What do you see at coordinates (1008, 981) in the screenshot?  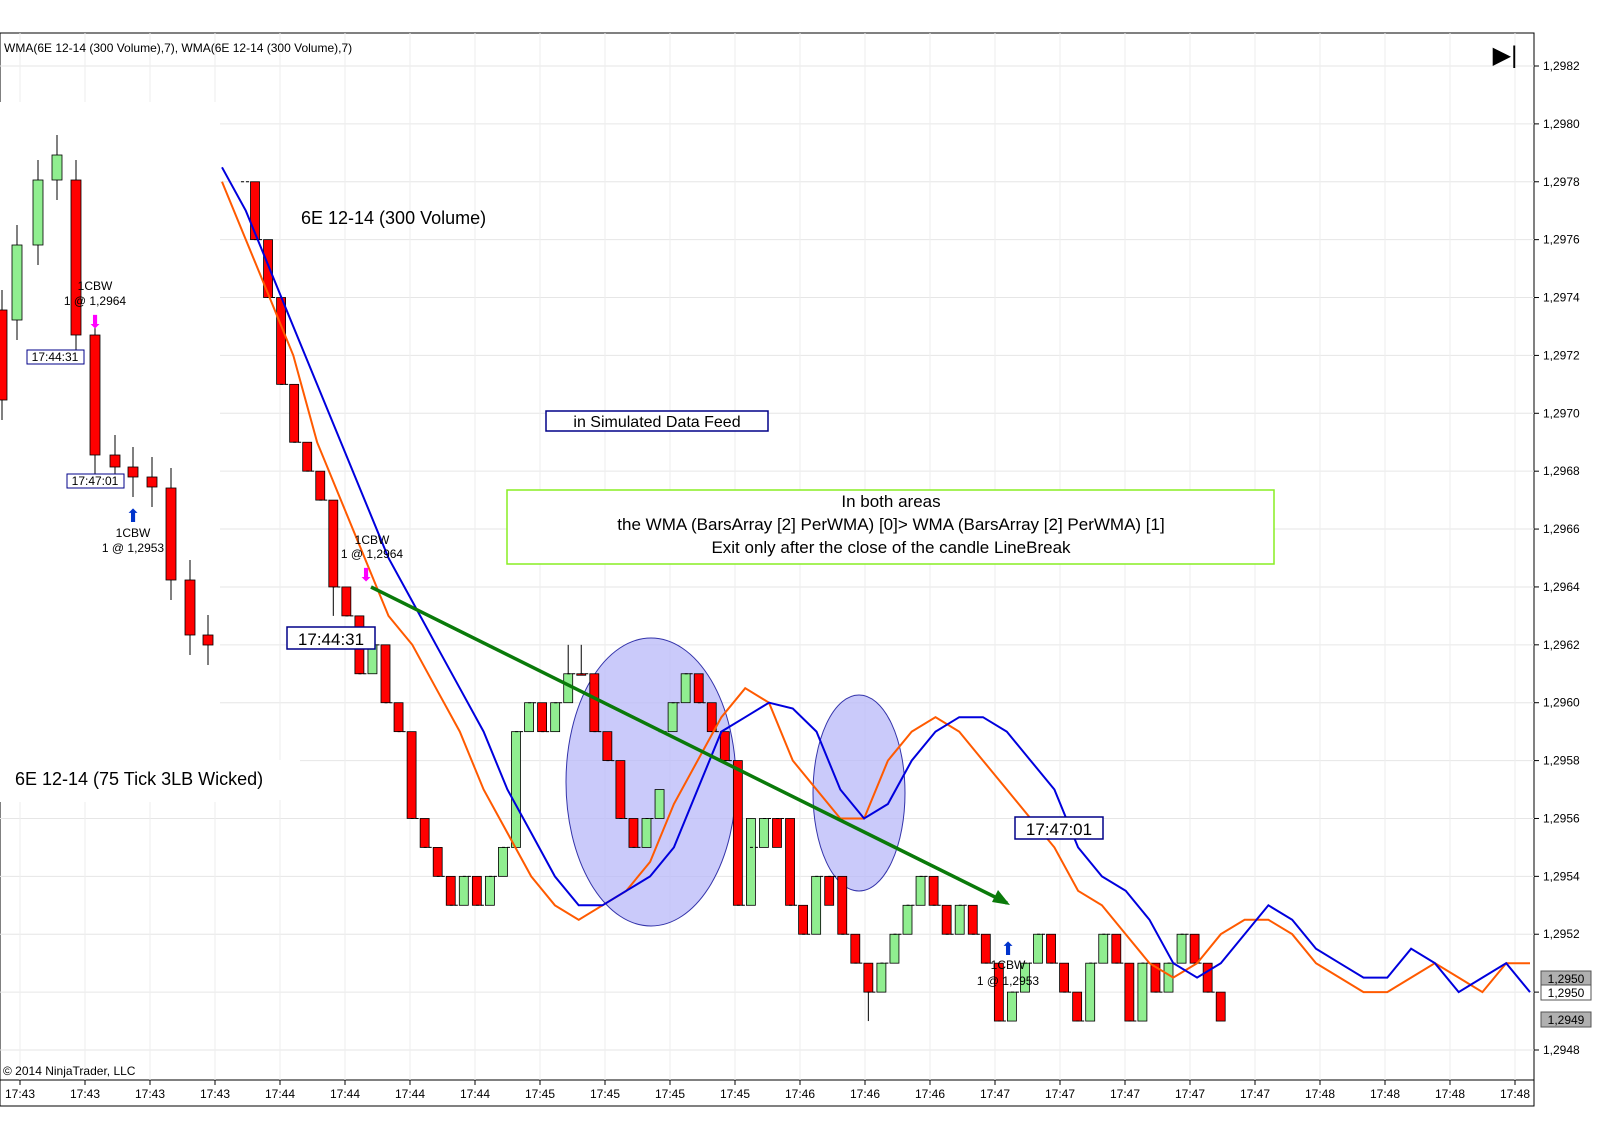 I see `exit-marker-fill: 1 @ 1,2953` at bounding box center [1008, 981].